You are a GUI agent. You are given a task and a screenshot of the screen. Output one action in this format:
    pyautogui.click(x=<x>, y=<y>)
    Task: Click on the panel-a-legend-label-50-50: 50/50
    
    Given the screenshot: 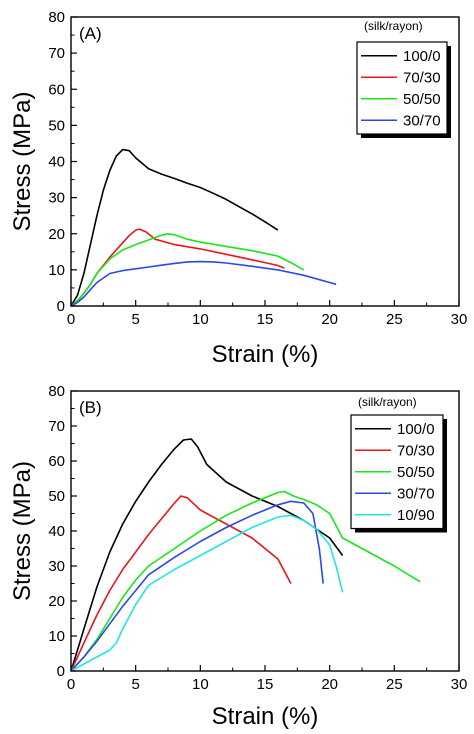 What is the action you would take?
    pyautogui.click(x=422, y=99)
    